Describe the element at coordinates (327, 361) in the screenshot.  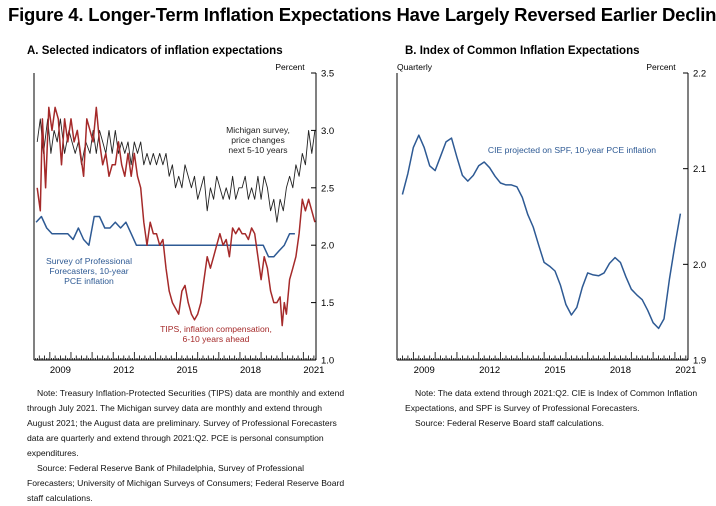
I see `panel-a-y-tick-label: 1.0` at that location.